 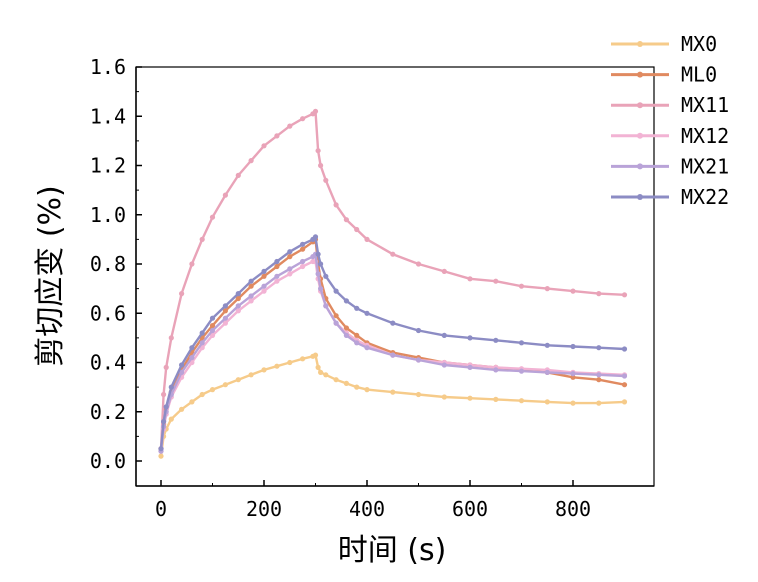 I want to click on legend-item-mx12: MX12, so click(x=670, y=136).